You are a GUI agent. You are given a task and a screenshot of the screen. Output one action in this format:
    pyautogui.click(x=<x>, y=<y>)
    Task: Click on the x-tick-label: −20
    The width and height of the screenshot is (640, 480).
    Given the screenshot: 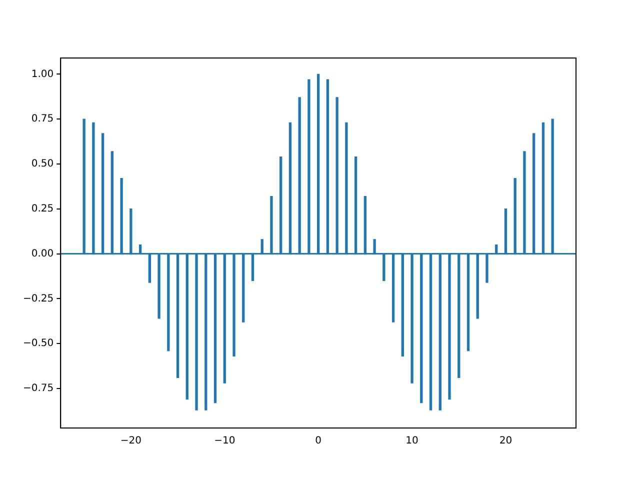 What is the action you would take?
    pyautogui.click(x=131, y=441)
    